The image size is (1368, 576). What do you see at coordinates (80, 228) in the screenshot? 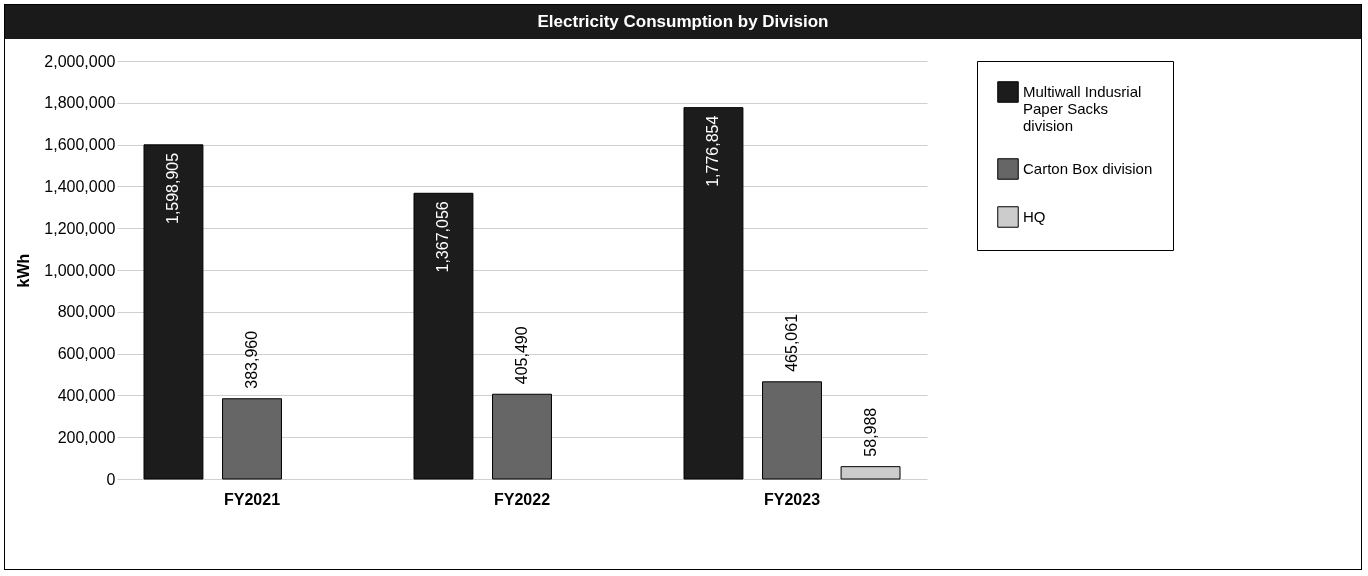
I see `y-tick-label: 1,200,000` at bounding box center [80, 228].